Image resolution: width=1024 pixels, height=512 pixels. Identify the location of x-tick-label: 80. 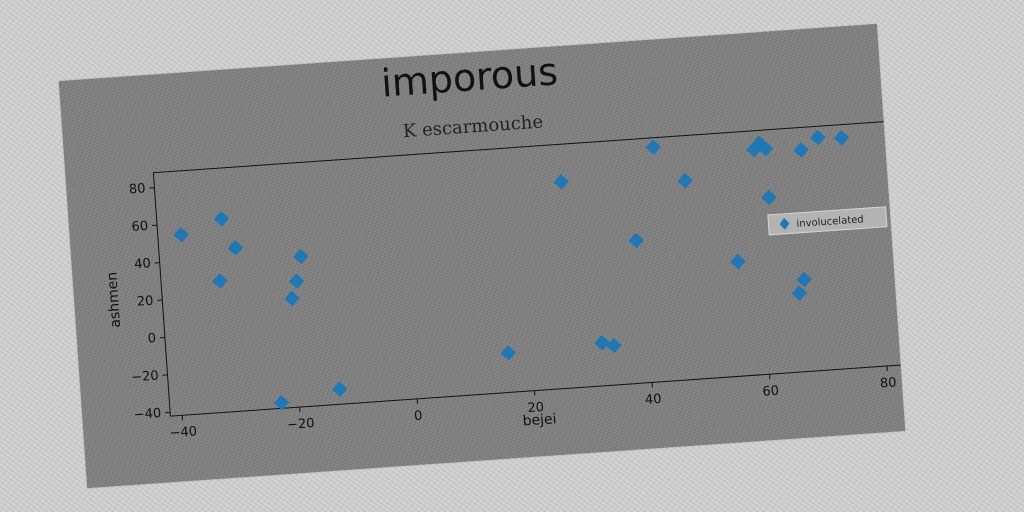
(888, 383).